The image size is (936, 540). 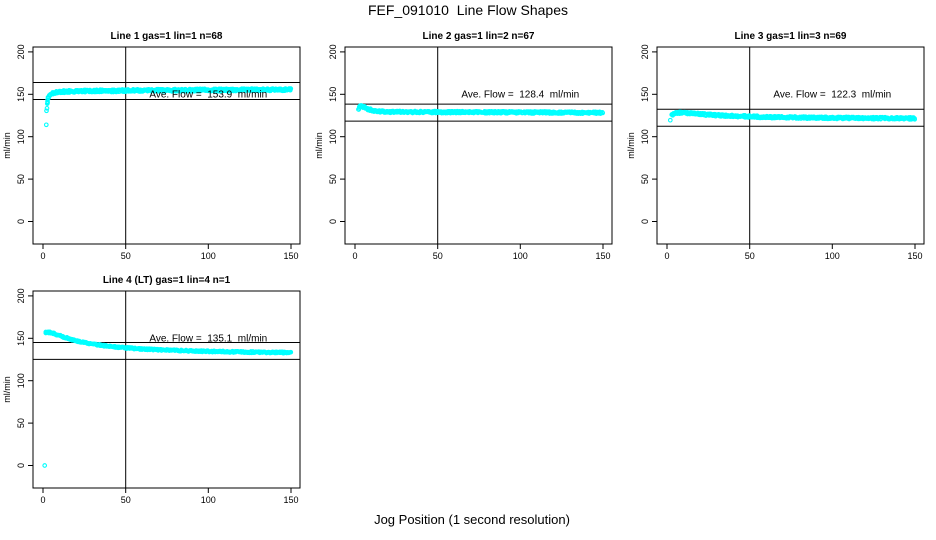 I want to click on panel-title: Line 4 (LT) gas=1 lin=4 n=1, so click(x=167, y=280).